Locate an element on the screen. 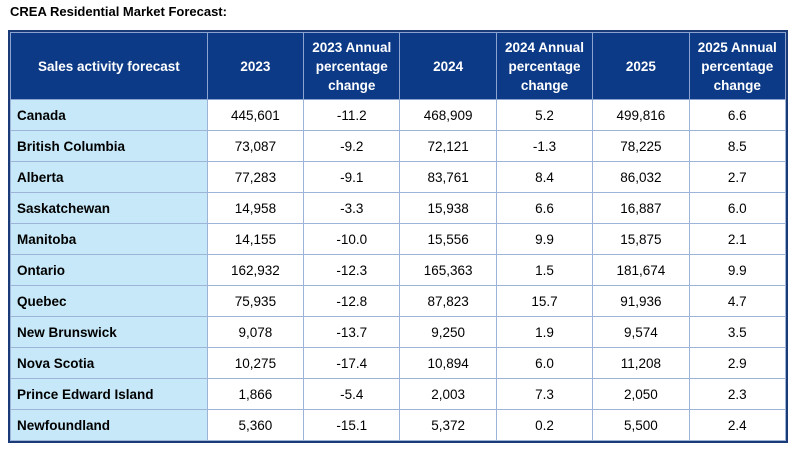  cell-change-2025: 3.5 is located at coordinates (737, 332).